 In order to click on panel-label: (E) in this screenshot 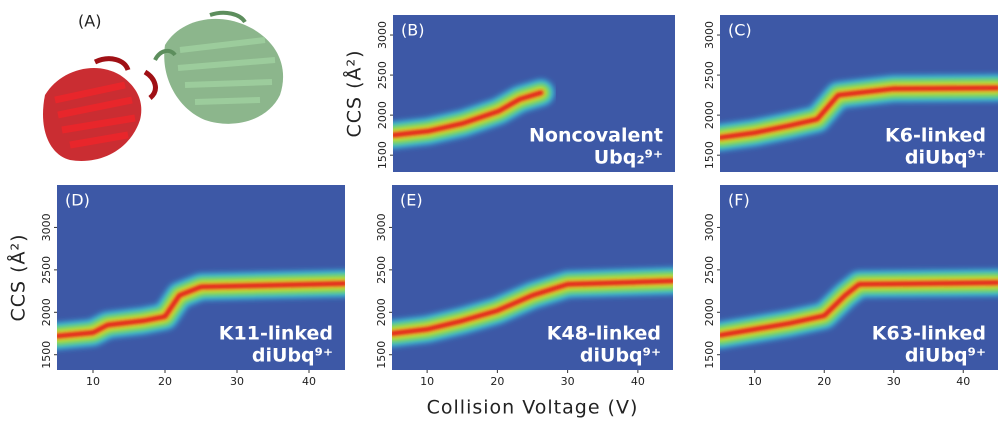, I will do `click(411, 200)`.